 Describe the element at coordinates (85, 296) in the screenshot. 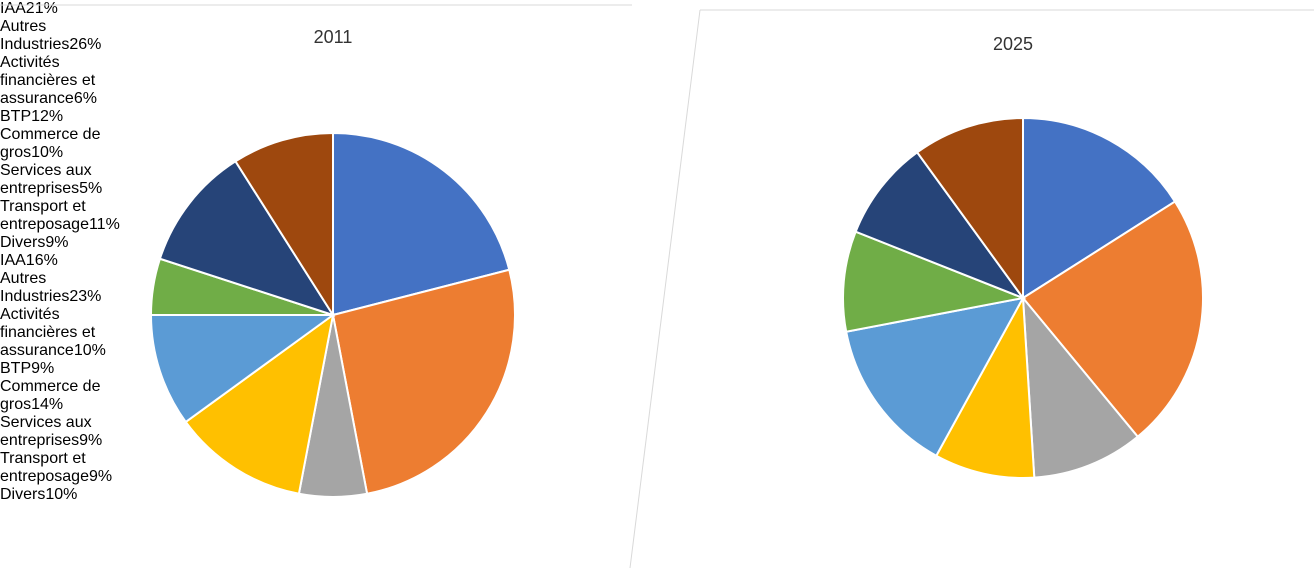

I see `label-value: 23%` at that location.